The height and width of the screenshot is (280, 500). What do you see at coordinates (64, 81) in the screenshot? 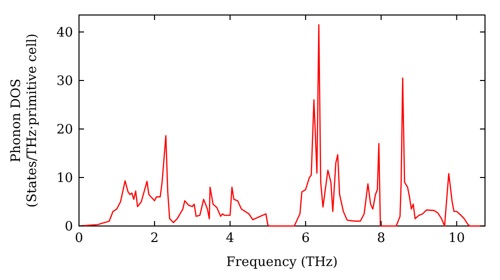
I see `y-tick-label: 30` at bounding box center [64, 81].